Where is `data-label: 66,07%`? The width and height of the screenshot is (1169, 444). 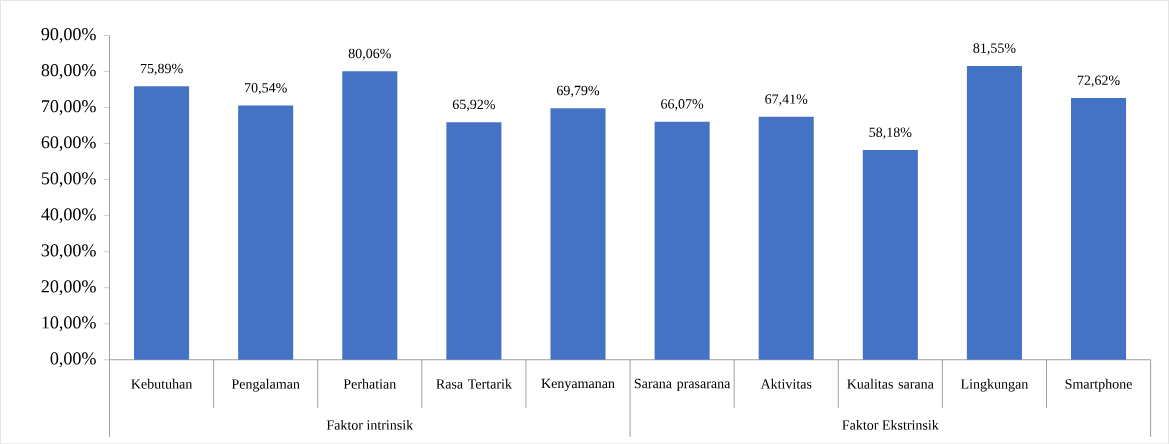 data-label: 66,07% is located at coordinates (682, 104).